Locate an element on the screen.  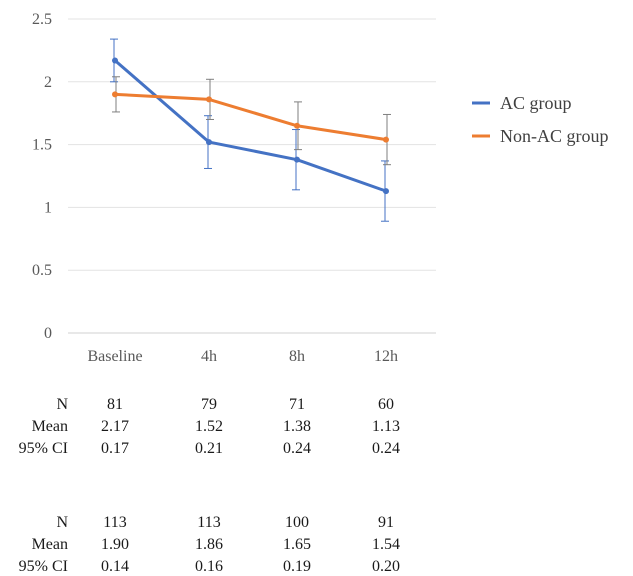
table-cell: 0.19 is located at coordinates (297, 567).